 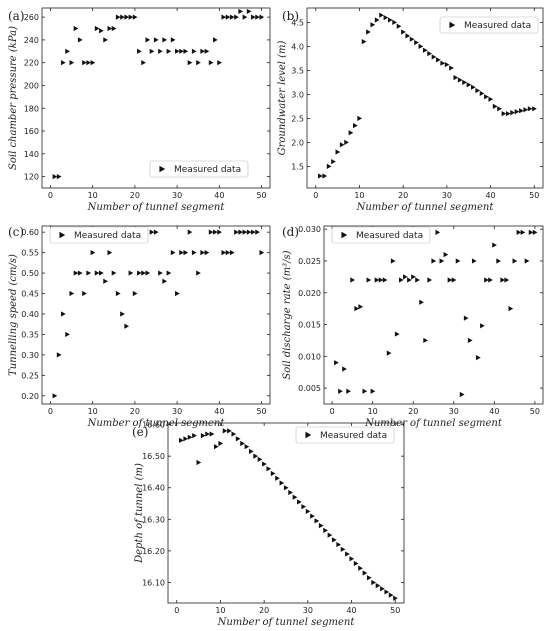 I want to click on y-tick-label: 0.30, so click(x=30, y=355).